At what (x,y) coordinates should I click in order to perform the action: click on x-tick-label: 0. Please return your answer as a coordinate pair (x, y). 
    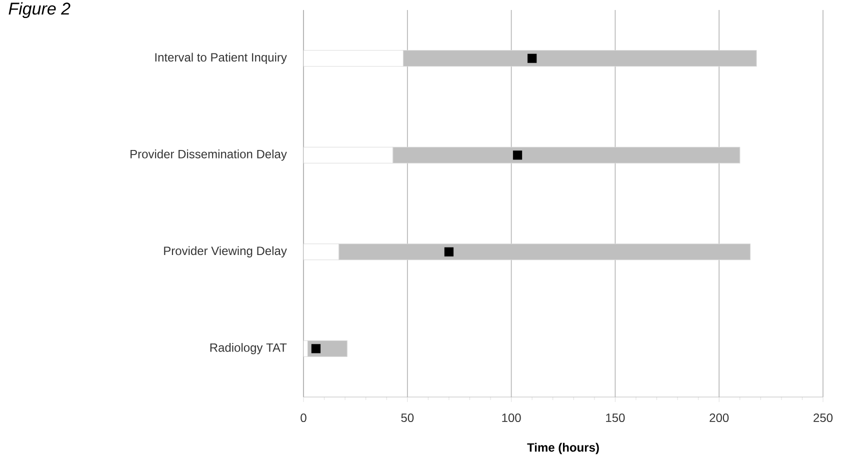
    Looking at the image, I should click on (303, 418).